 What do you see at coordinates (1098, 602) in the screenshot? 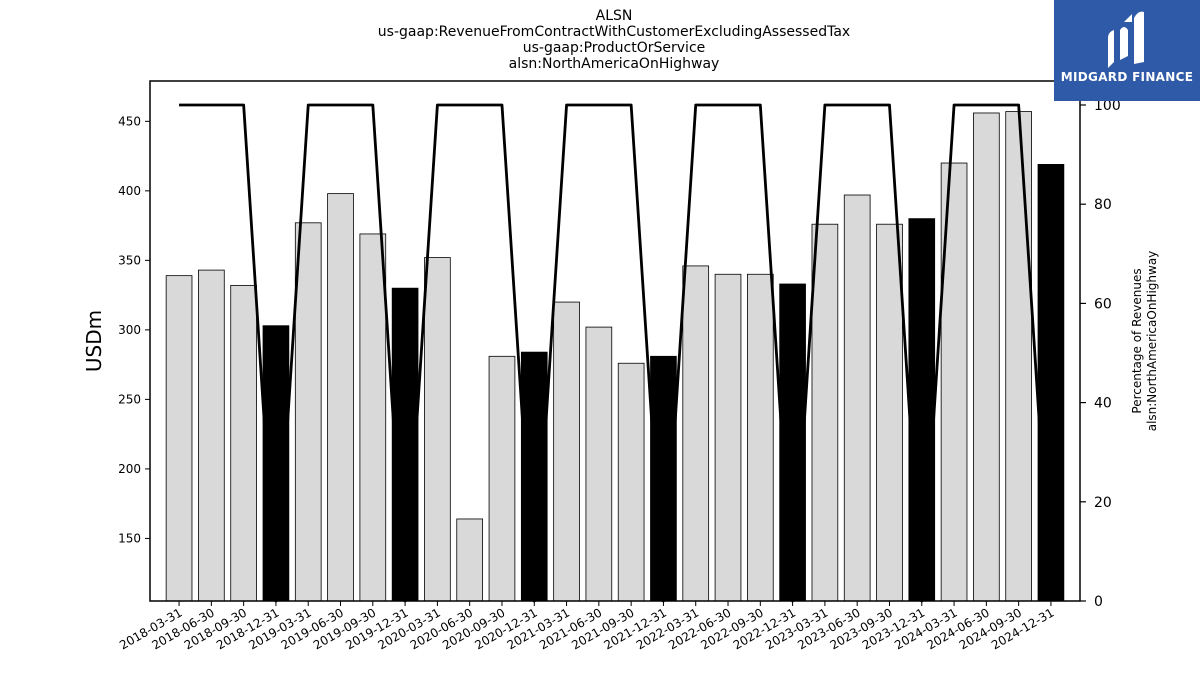
I see `y2-tick-label: 0` at bounding box center [1098, 602].